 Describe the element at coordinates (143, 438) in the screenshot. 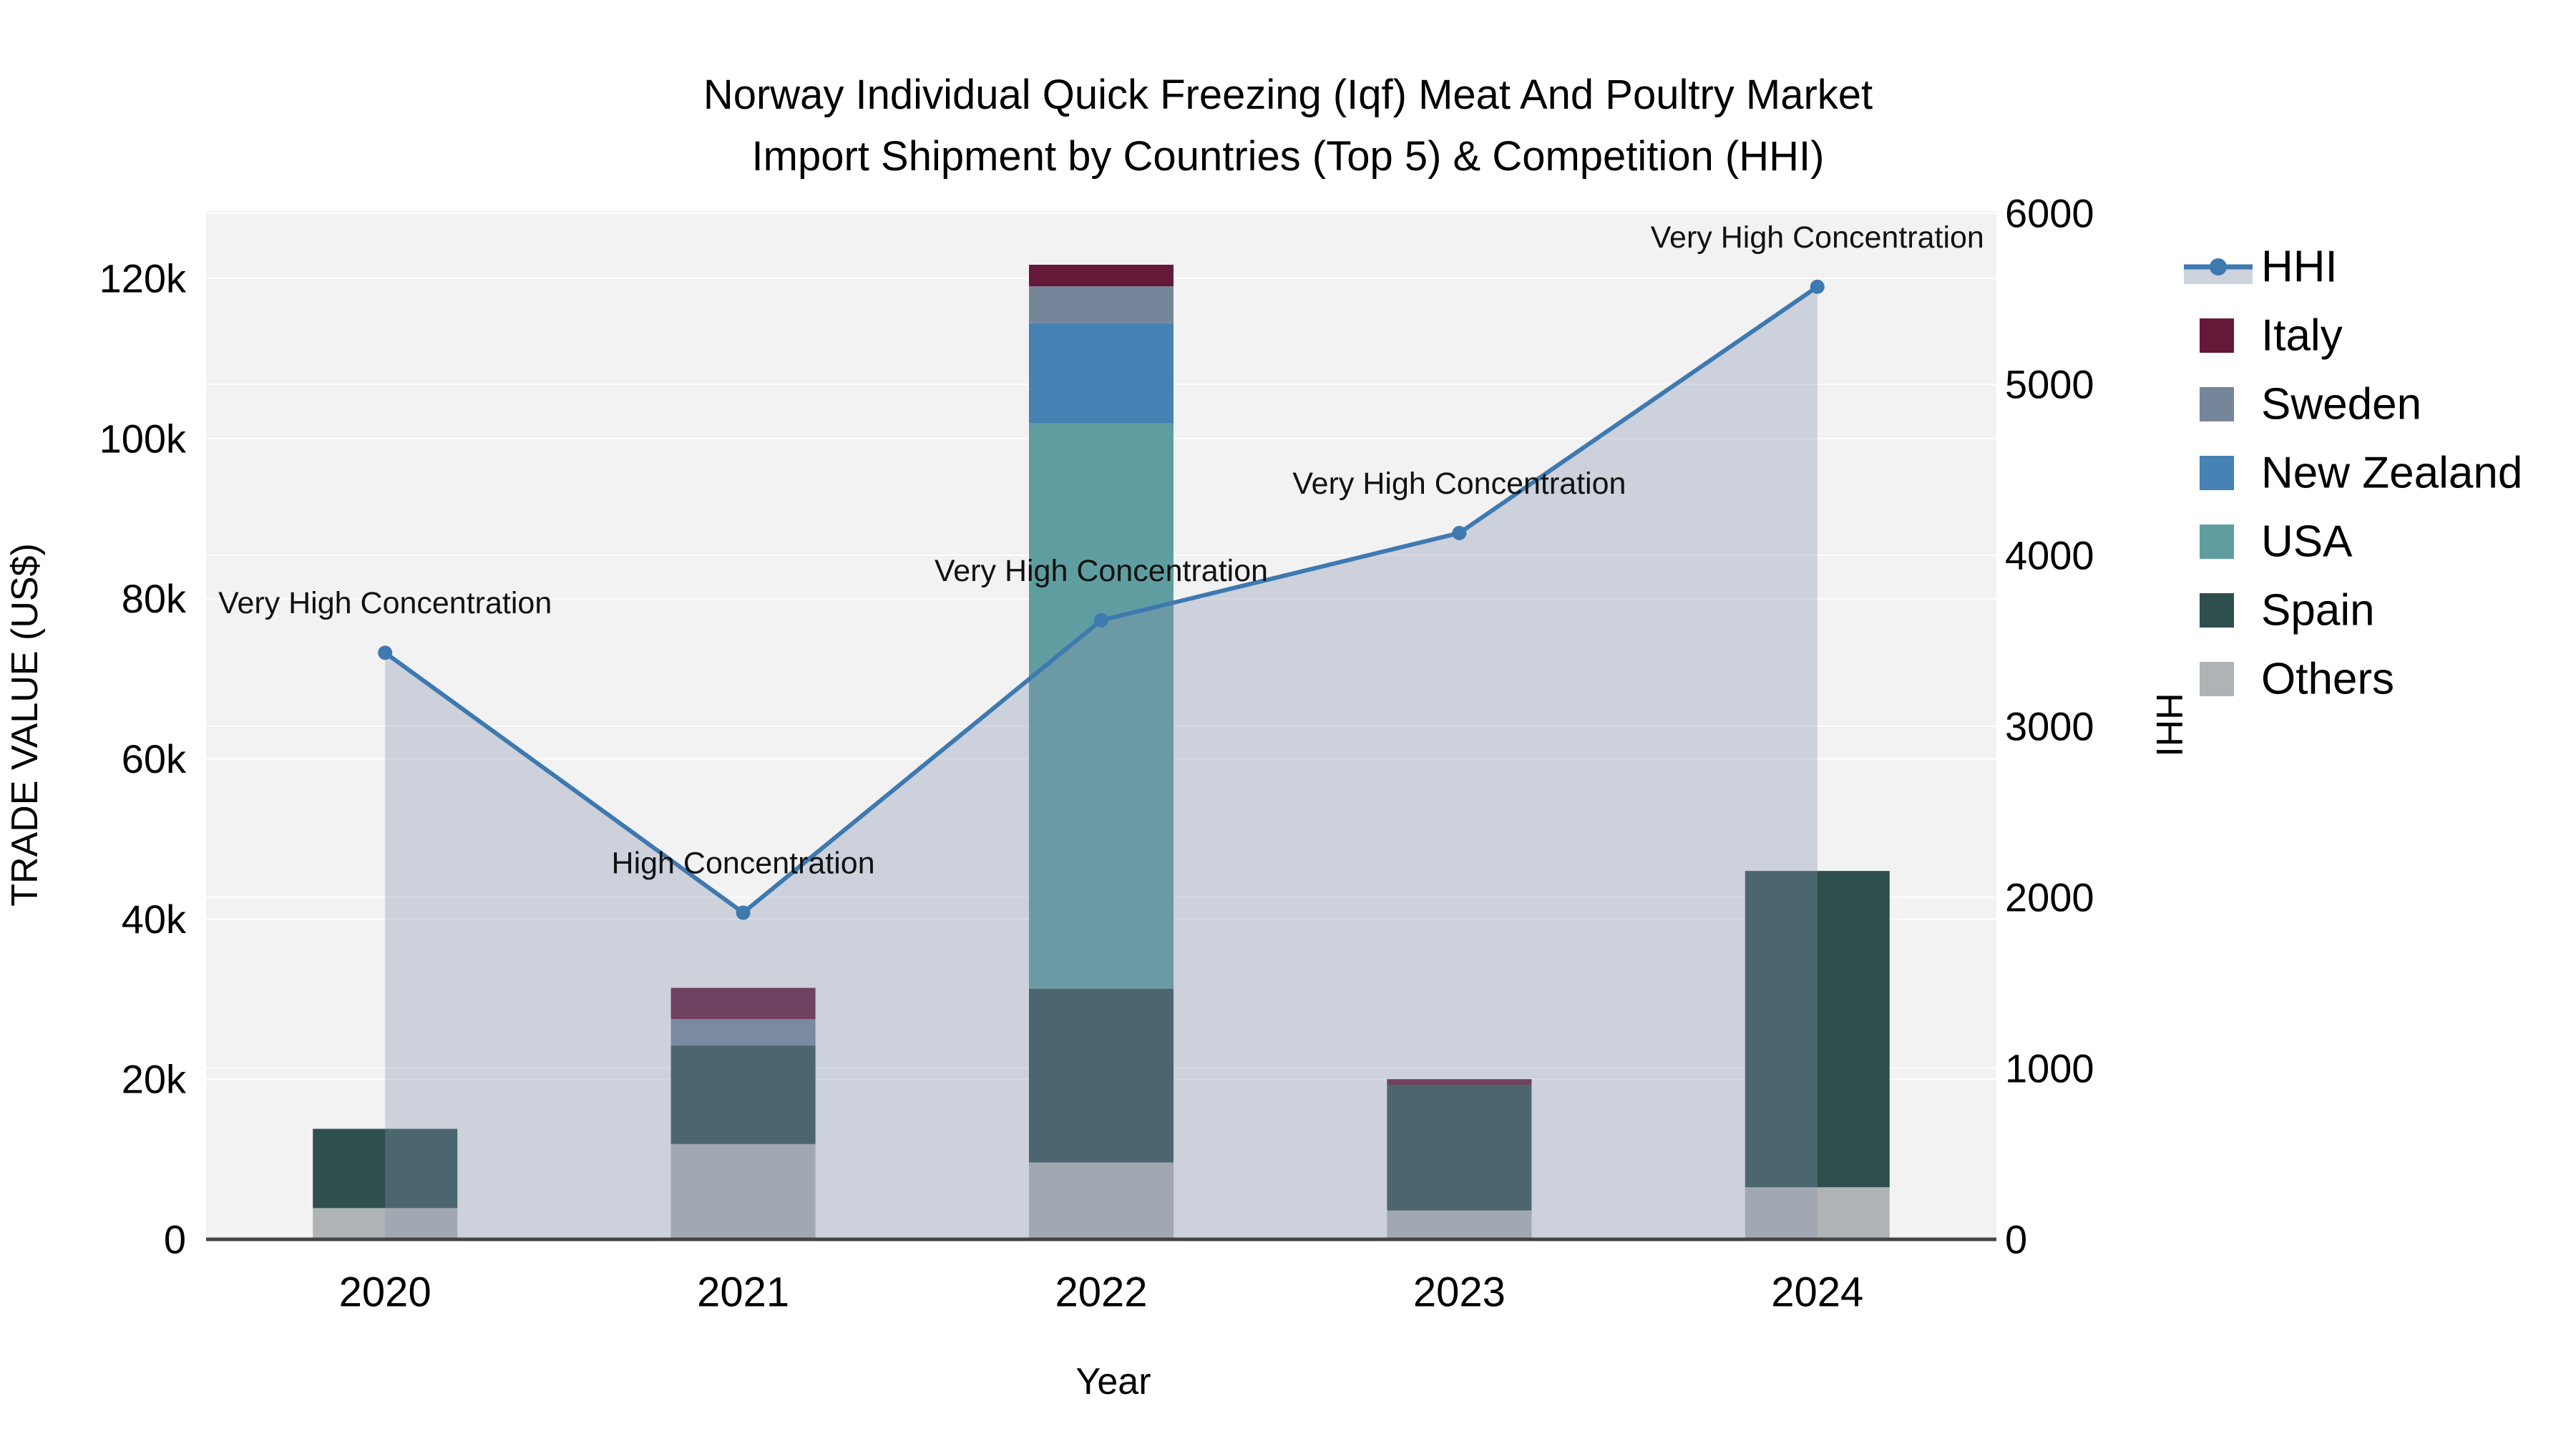

I see `y-left-tick-label: 100k` at that location.